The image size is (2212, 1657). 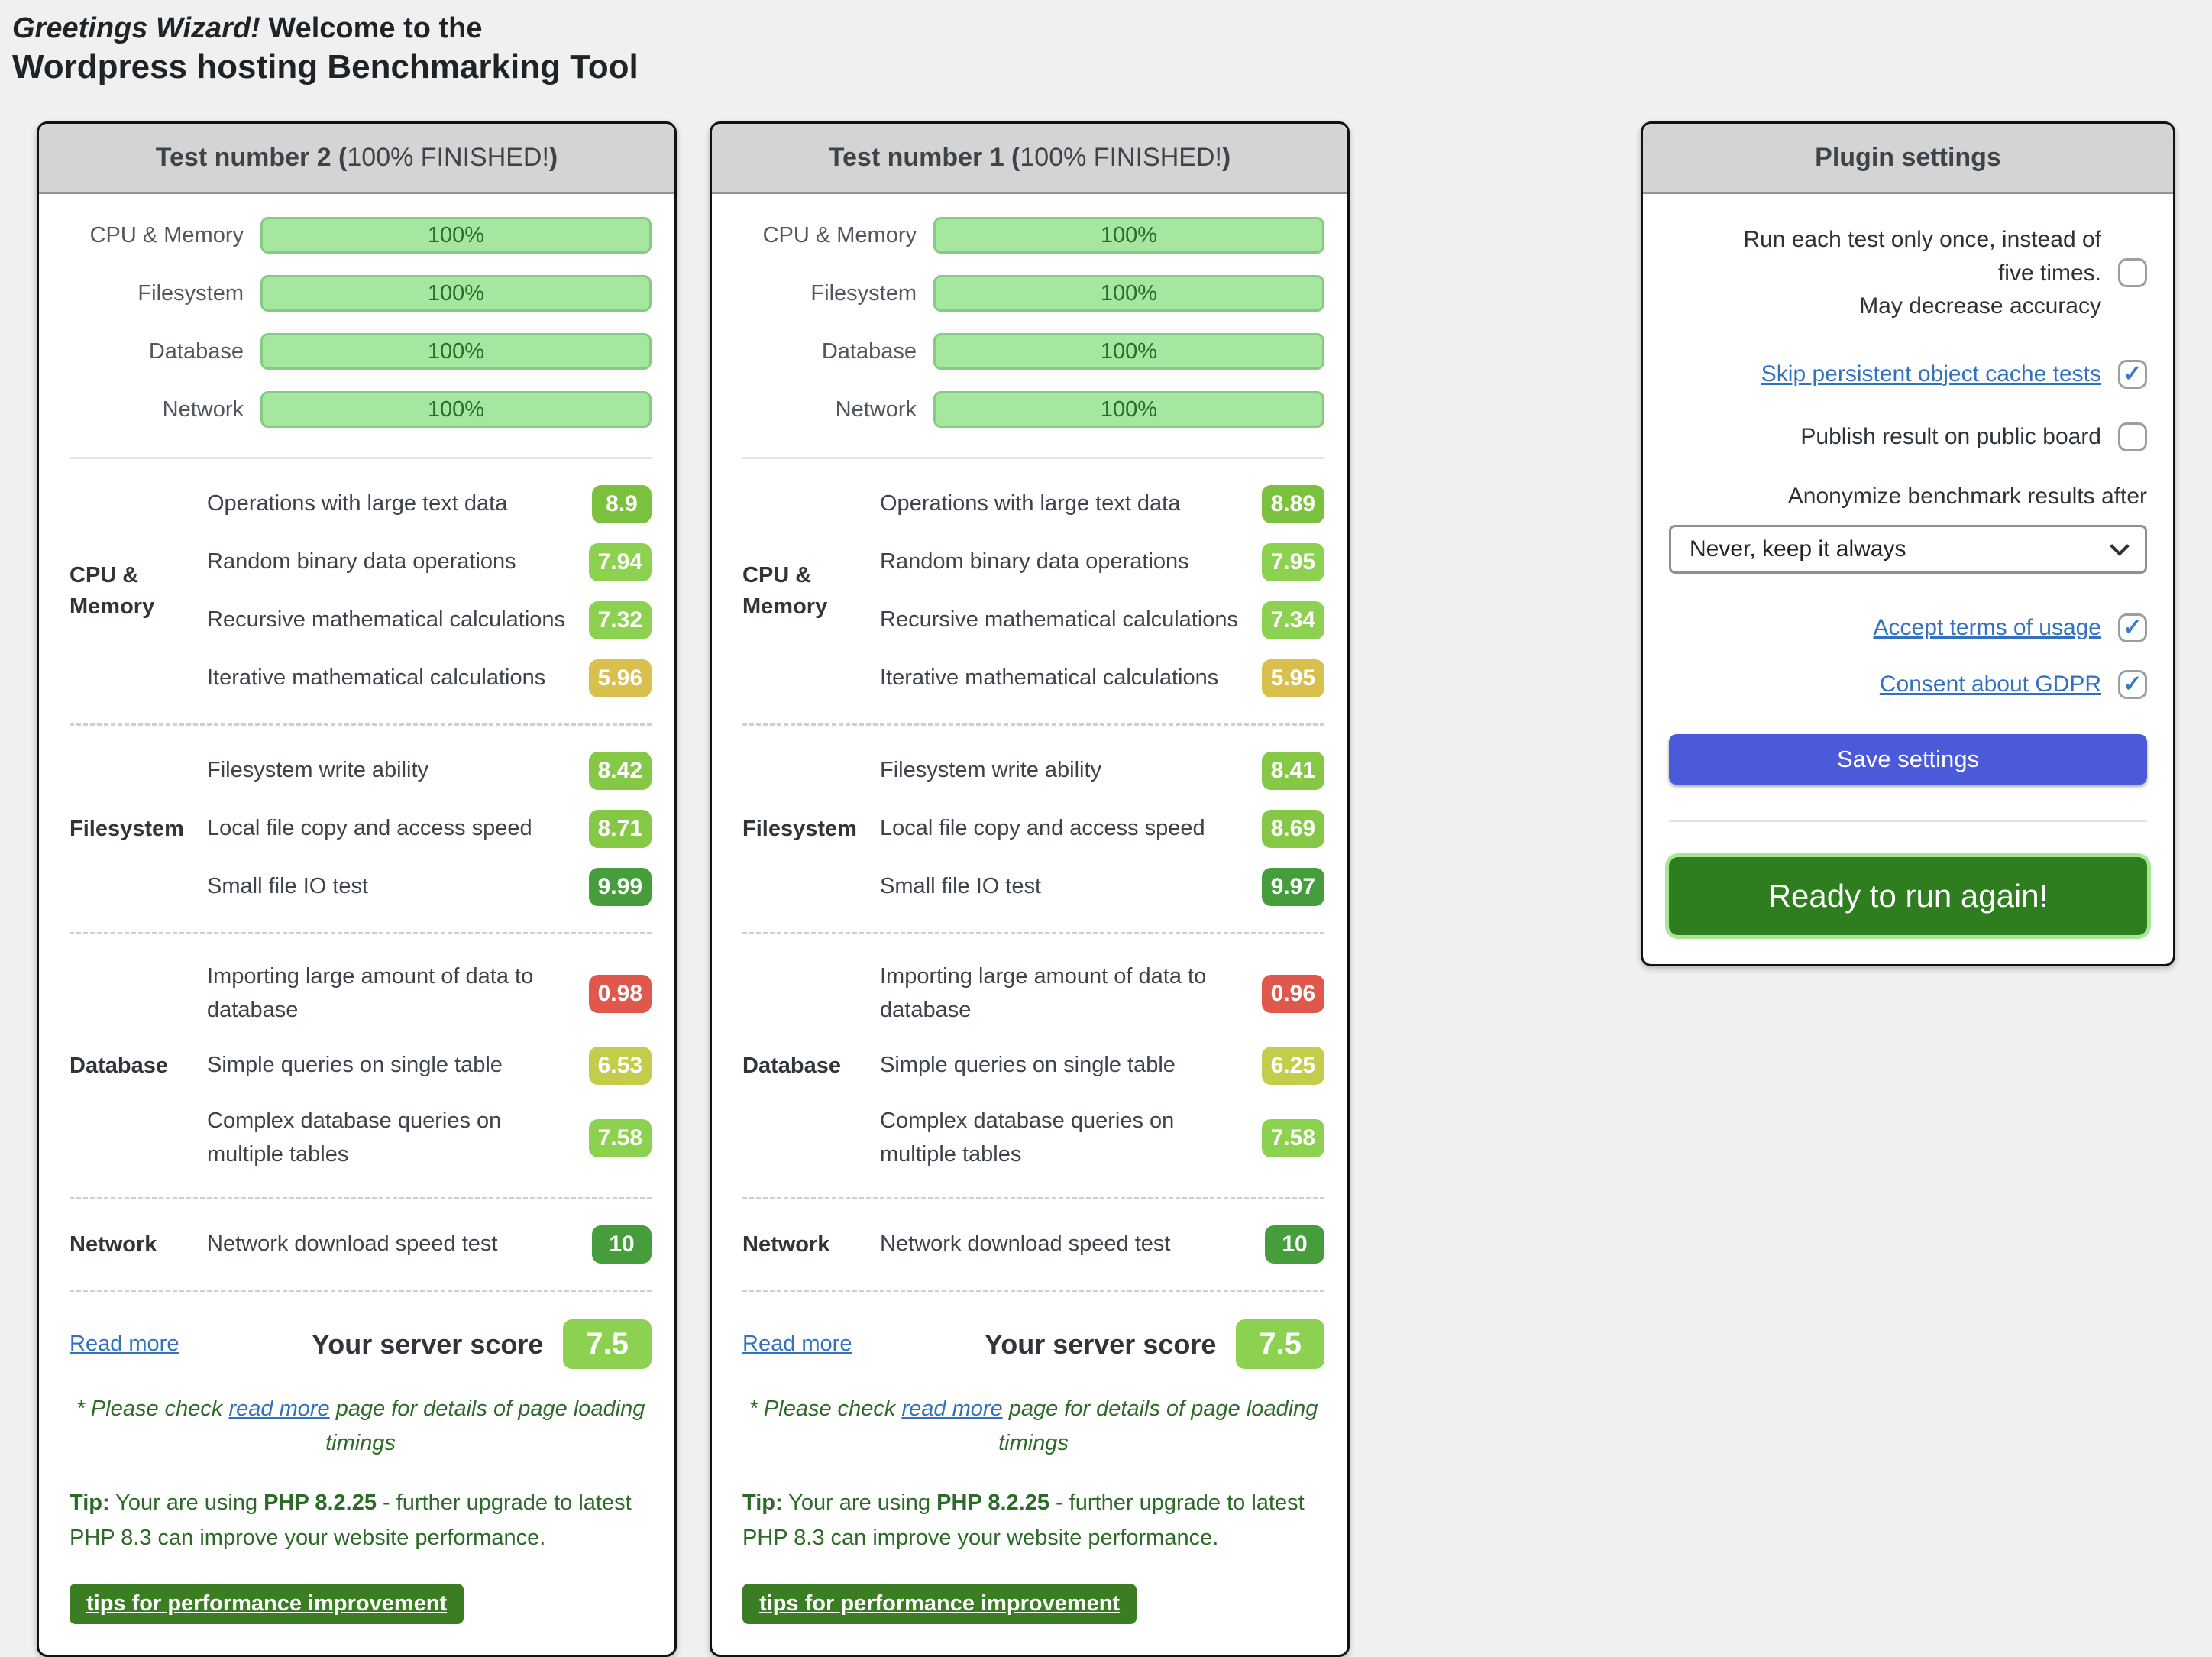 I want to click on score-row-item: Iterative mathematical calculations 5.95, so click(x=1102, y=678).